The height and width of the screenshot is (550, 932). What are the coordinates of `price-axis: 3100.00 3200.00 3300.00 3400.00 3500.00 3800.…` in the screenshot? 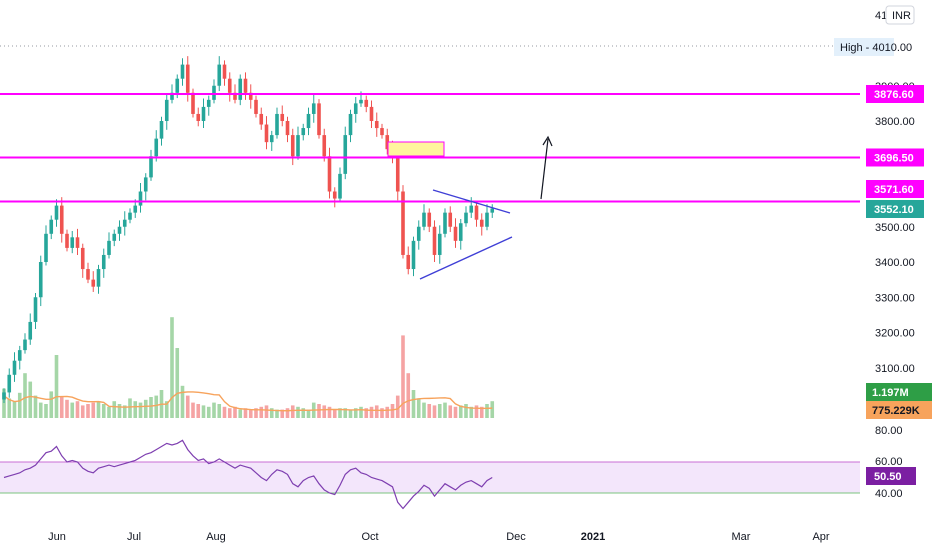 It's located at (883, 269).